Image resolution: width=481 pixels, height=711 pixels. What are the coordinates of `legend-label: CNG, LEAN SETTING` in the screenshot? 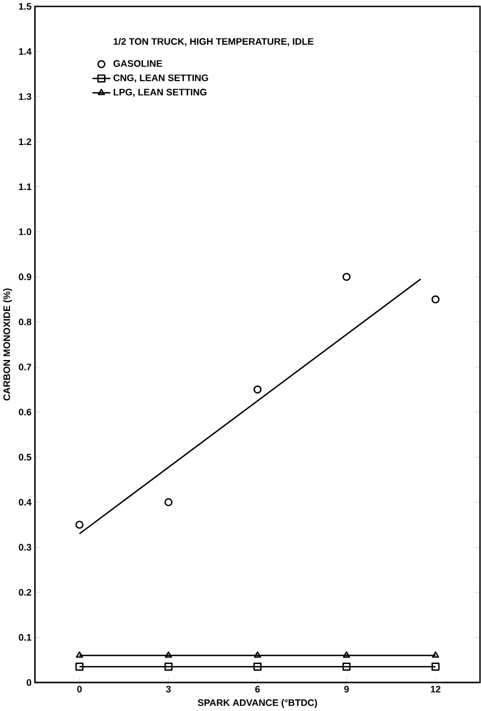 It's located at (161, 78).